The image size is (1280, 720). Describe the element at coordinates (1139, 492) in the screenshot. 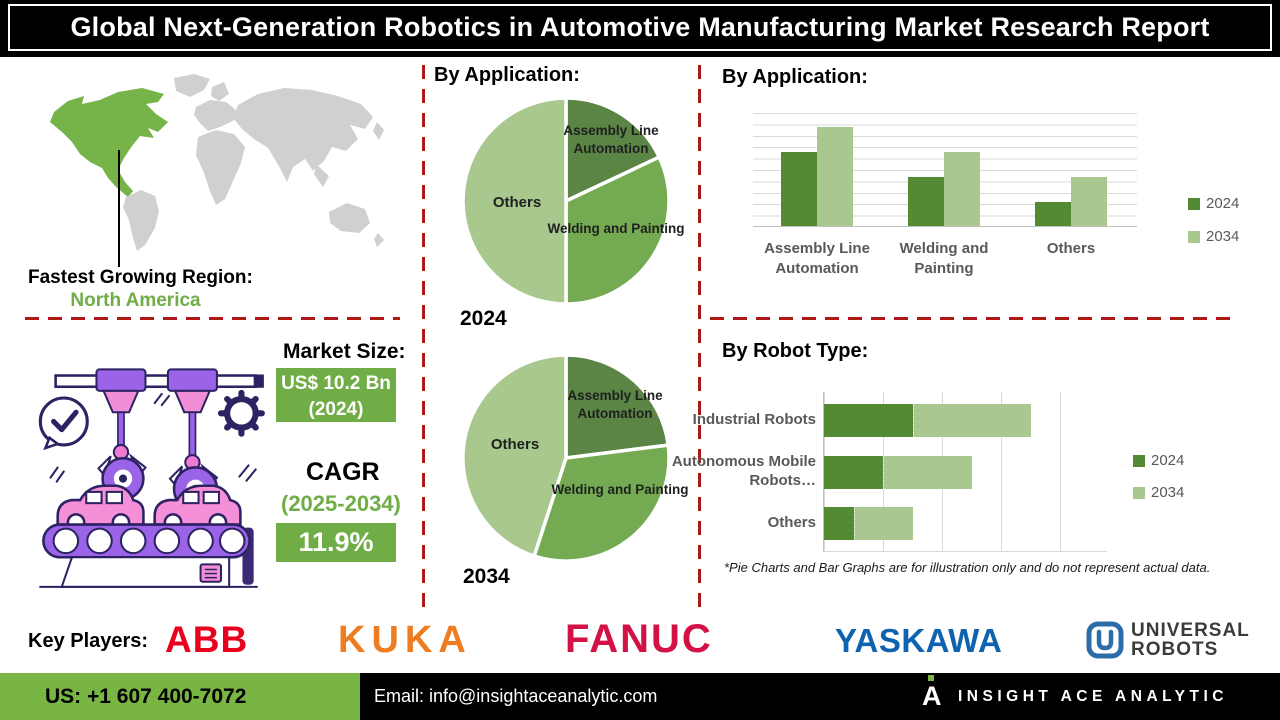

I see `hbar-legend-swatch-2034` at that location.